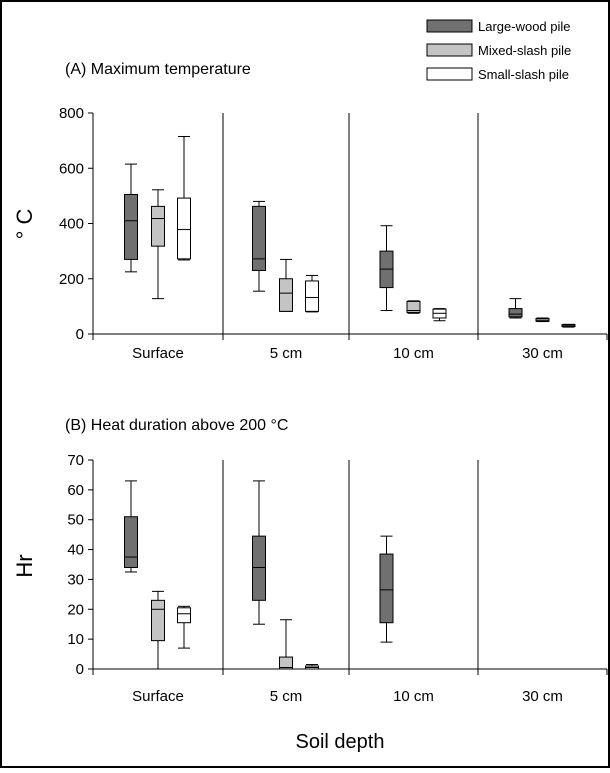 Image resolution: width=610 pixels, height=773 pixels. What do you see at coordinates (449, 74) in the screenshot?
I see `legend-swatch-small-slash` at bounding box center [449, 74].